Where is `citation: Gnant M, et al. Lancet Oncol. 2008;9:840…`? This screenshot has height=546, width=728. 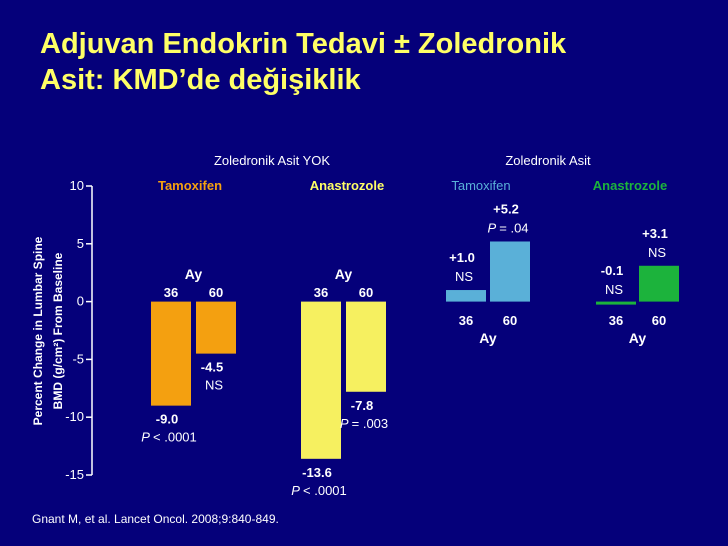 citation: Gnant M, et al. Lancet Oncol. 2008;9:840… is located at coordinates (155, 519).